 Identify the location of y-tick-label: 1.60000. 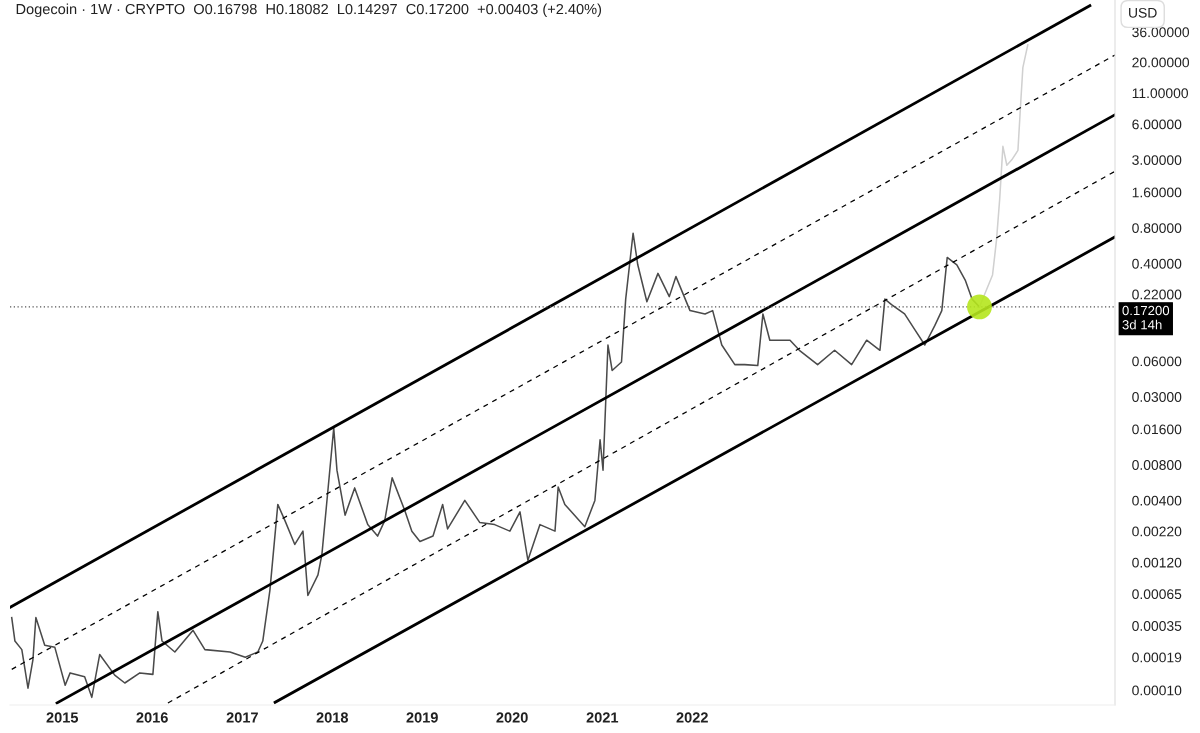
(1157, 192).